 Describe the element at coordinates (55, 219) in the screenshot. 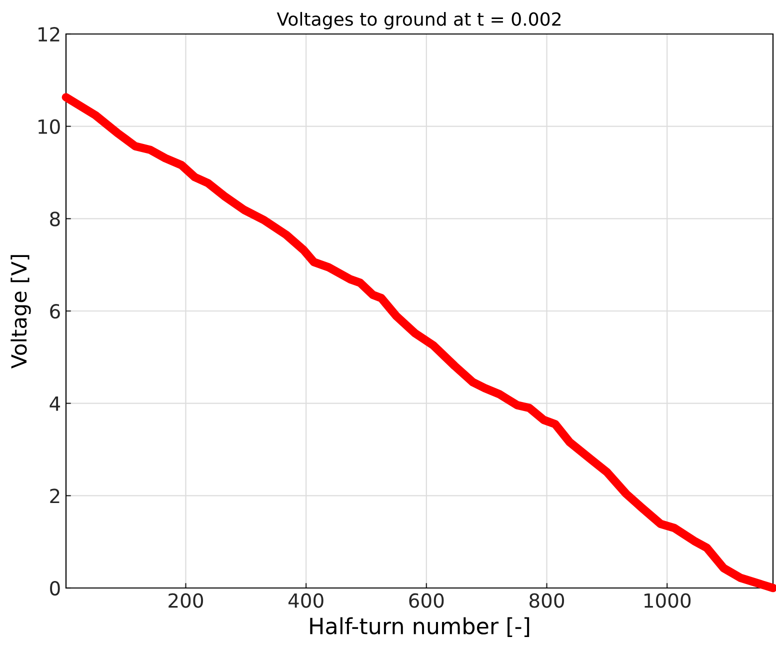

I see `y-tick-label: 8` at that location.